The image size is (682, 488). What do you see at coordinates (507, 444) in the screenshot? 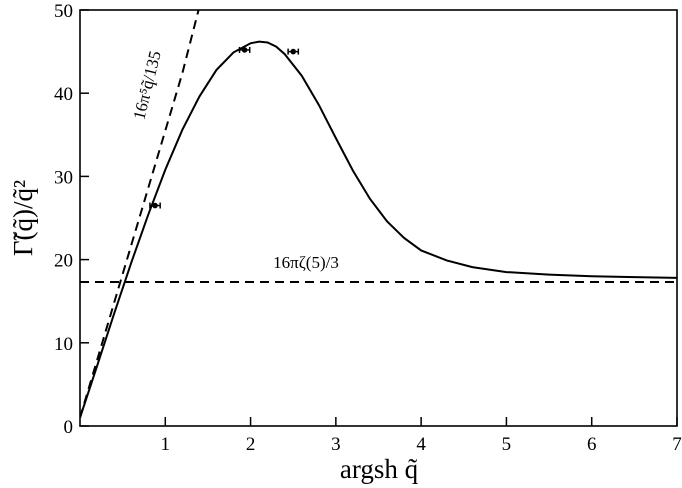
I see `x-tick-label: 5` at bounding box center [507, 444].